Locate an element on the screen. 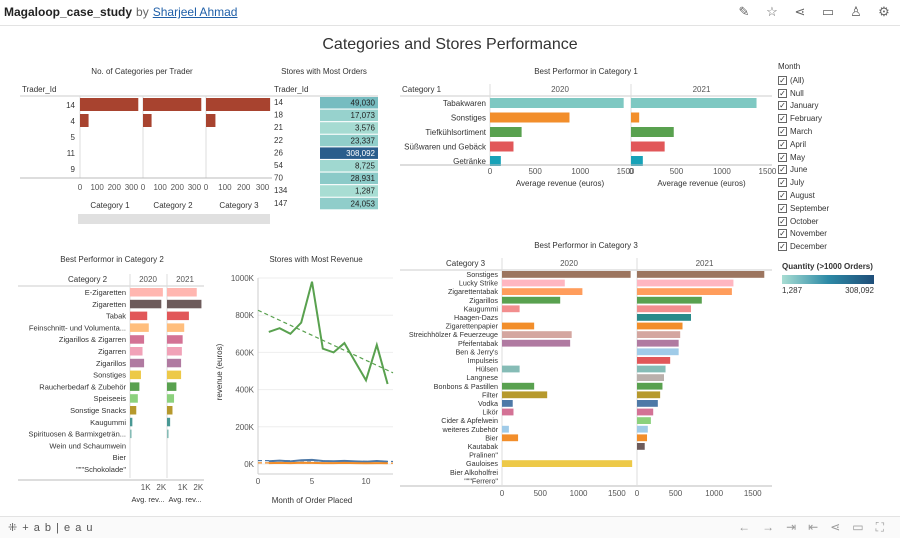 This screenshot has height=538, width=900. author-link: Sharjeel Ahmad is located at coordinates (195, 12).